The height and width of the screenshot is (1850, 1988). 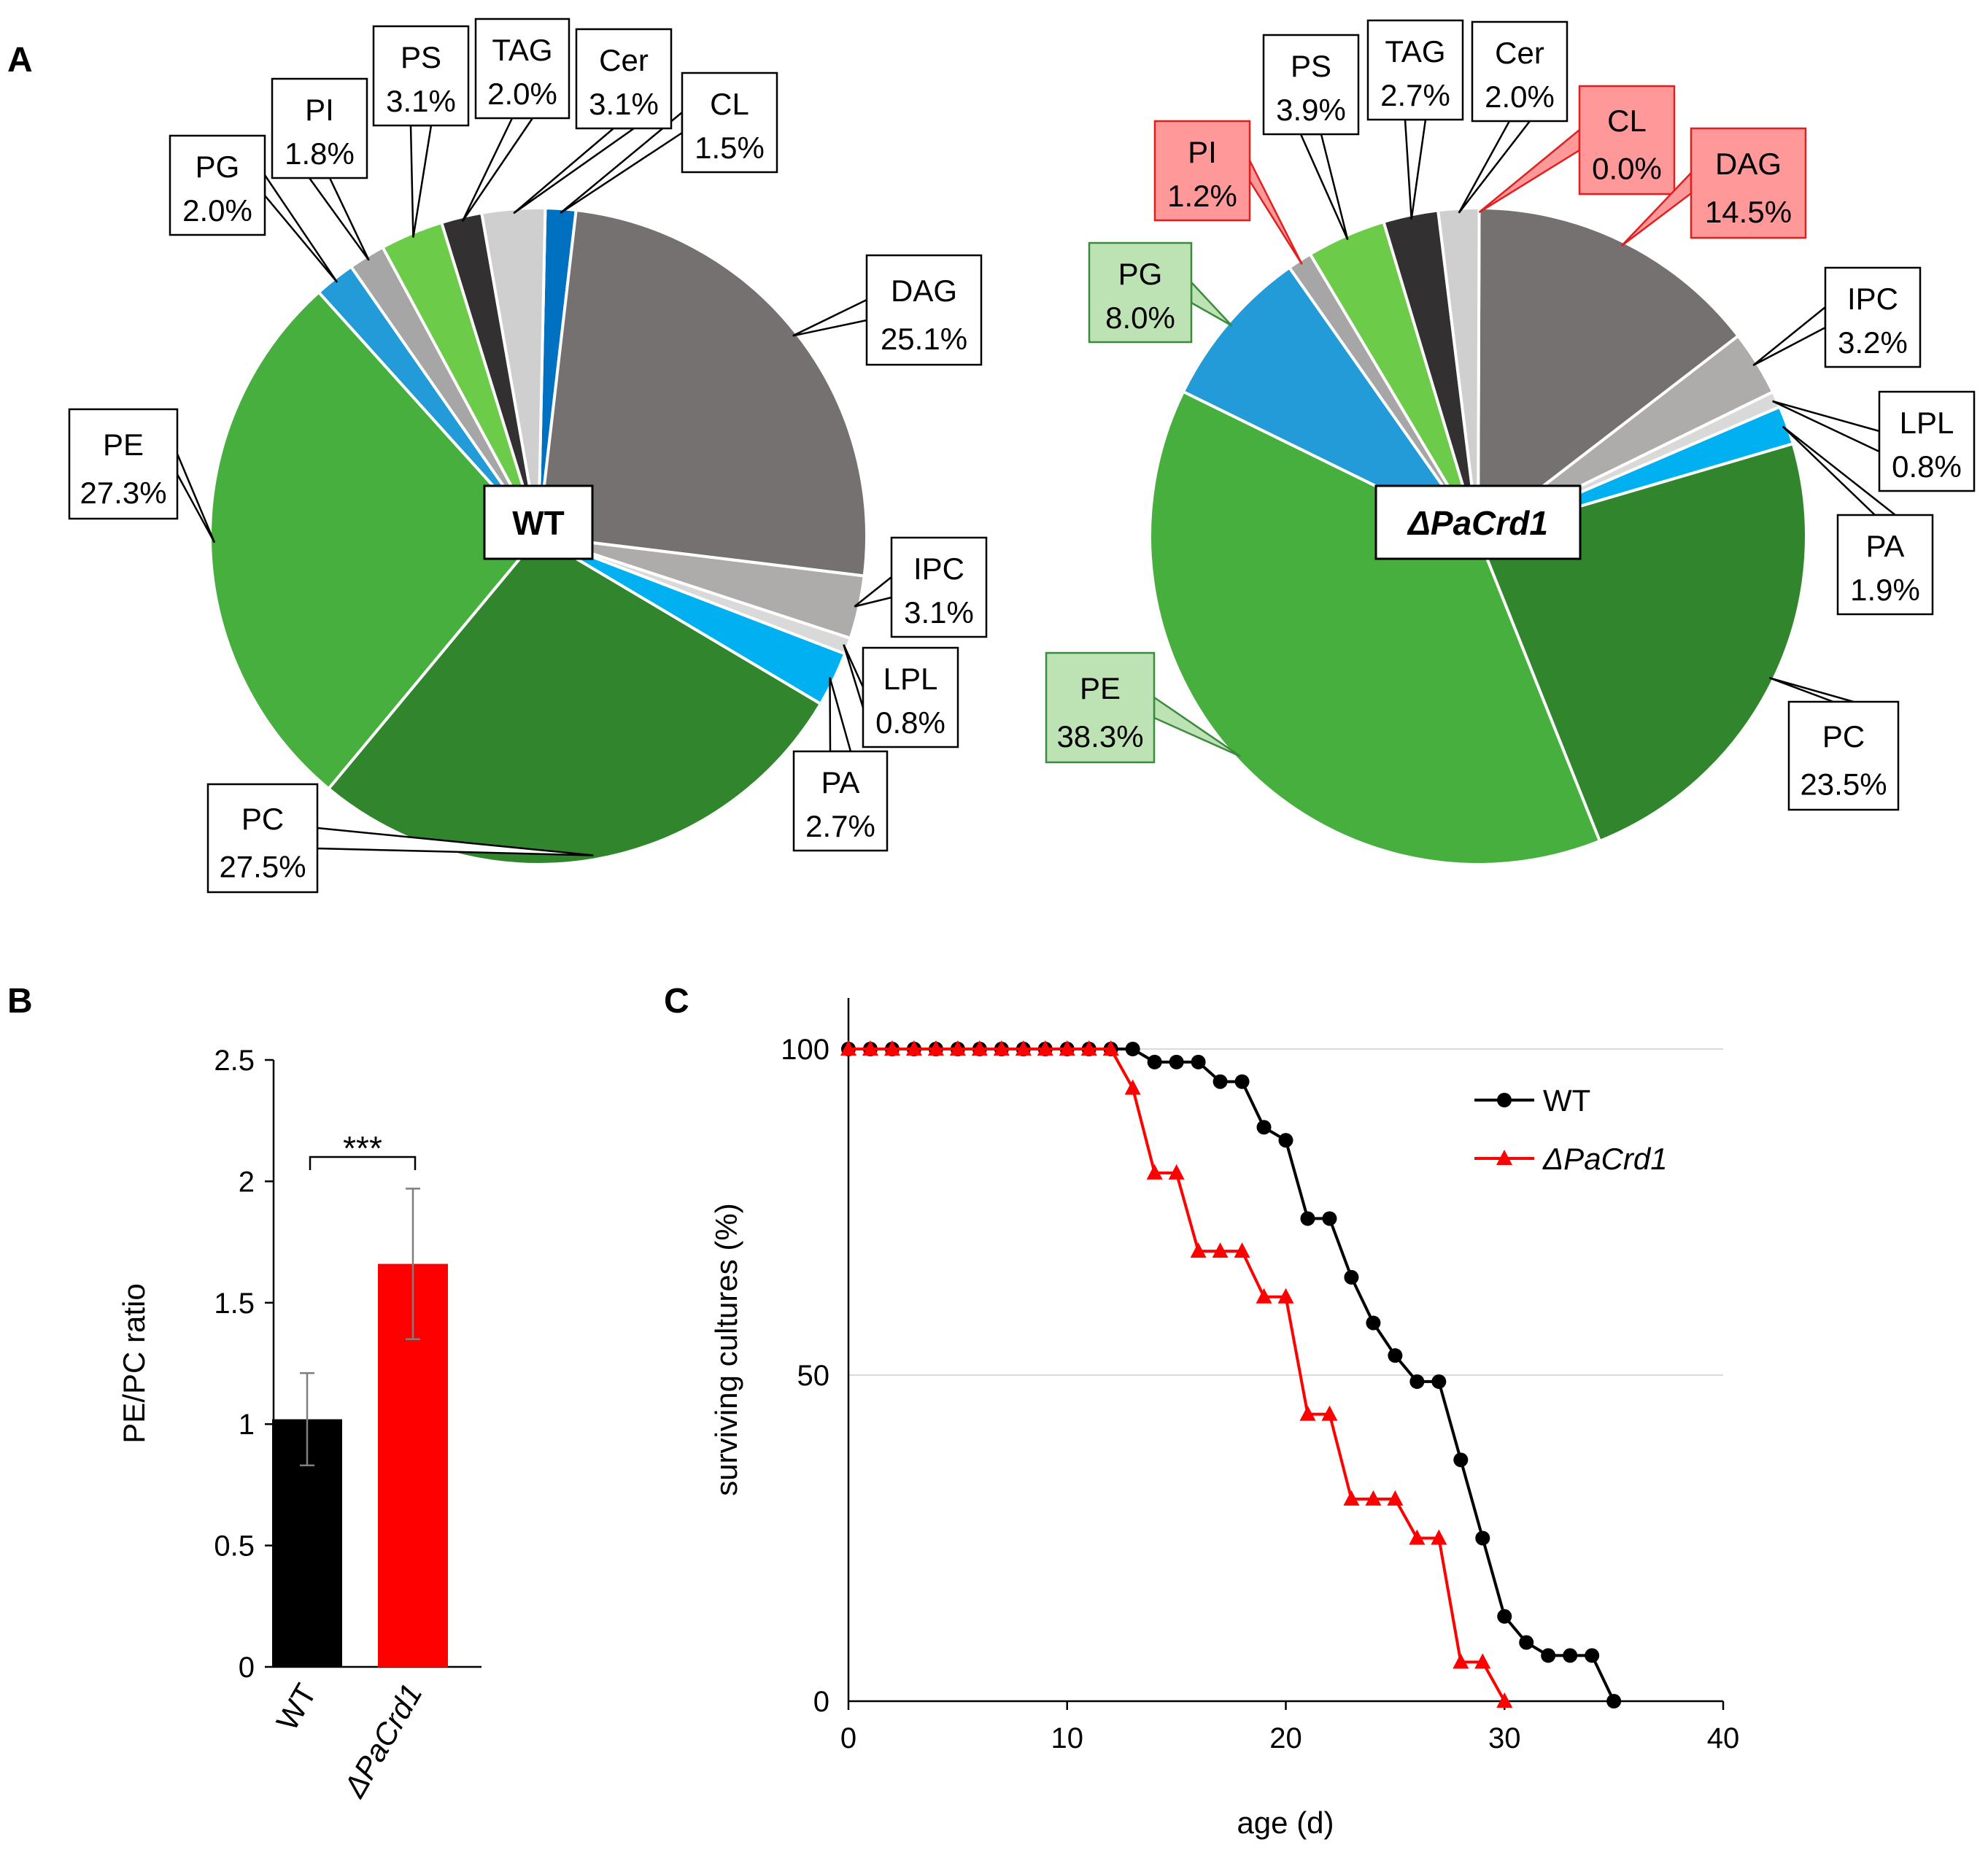 What do you see at coordinates (123, 464) in the screenshot?
I see `pie-wt-callout-box-pe` at bounding box center [123, 464].